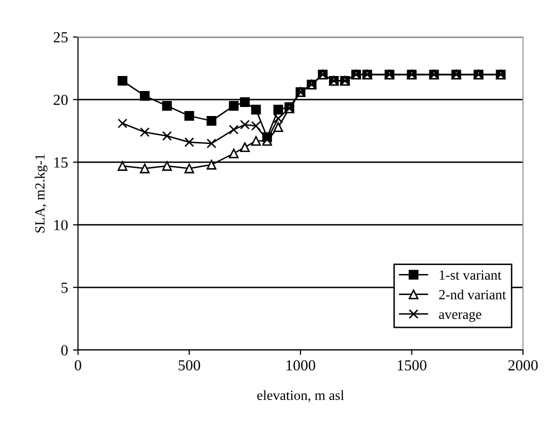  What do you see at coordinates (300, 396) in the screenshot?
I see `x-axis-title: elevation, m asl` at bounding box center [300, 396].